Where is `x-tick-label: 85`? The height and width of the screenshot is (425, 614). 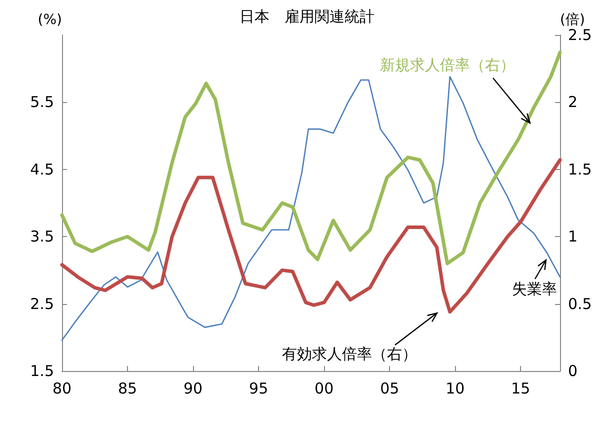 x-tick-label: 85 is located at coordinates (128, 389).